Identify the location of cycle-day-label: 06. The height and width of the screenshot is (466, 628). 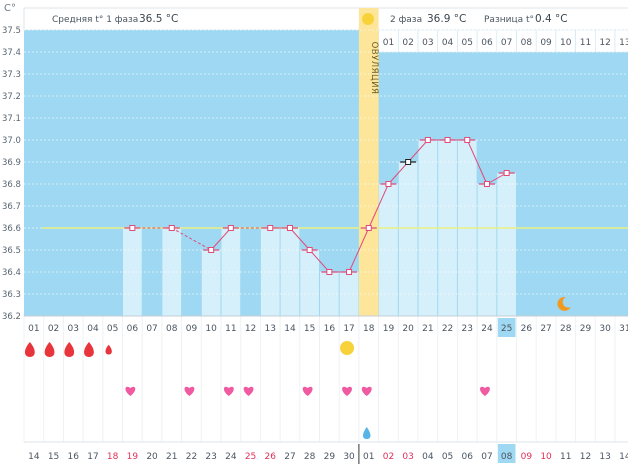
(133, 329).